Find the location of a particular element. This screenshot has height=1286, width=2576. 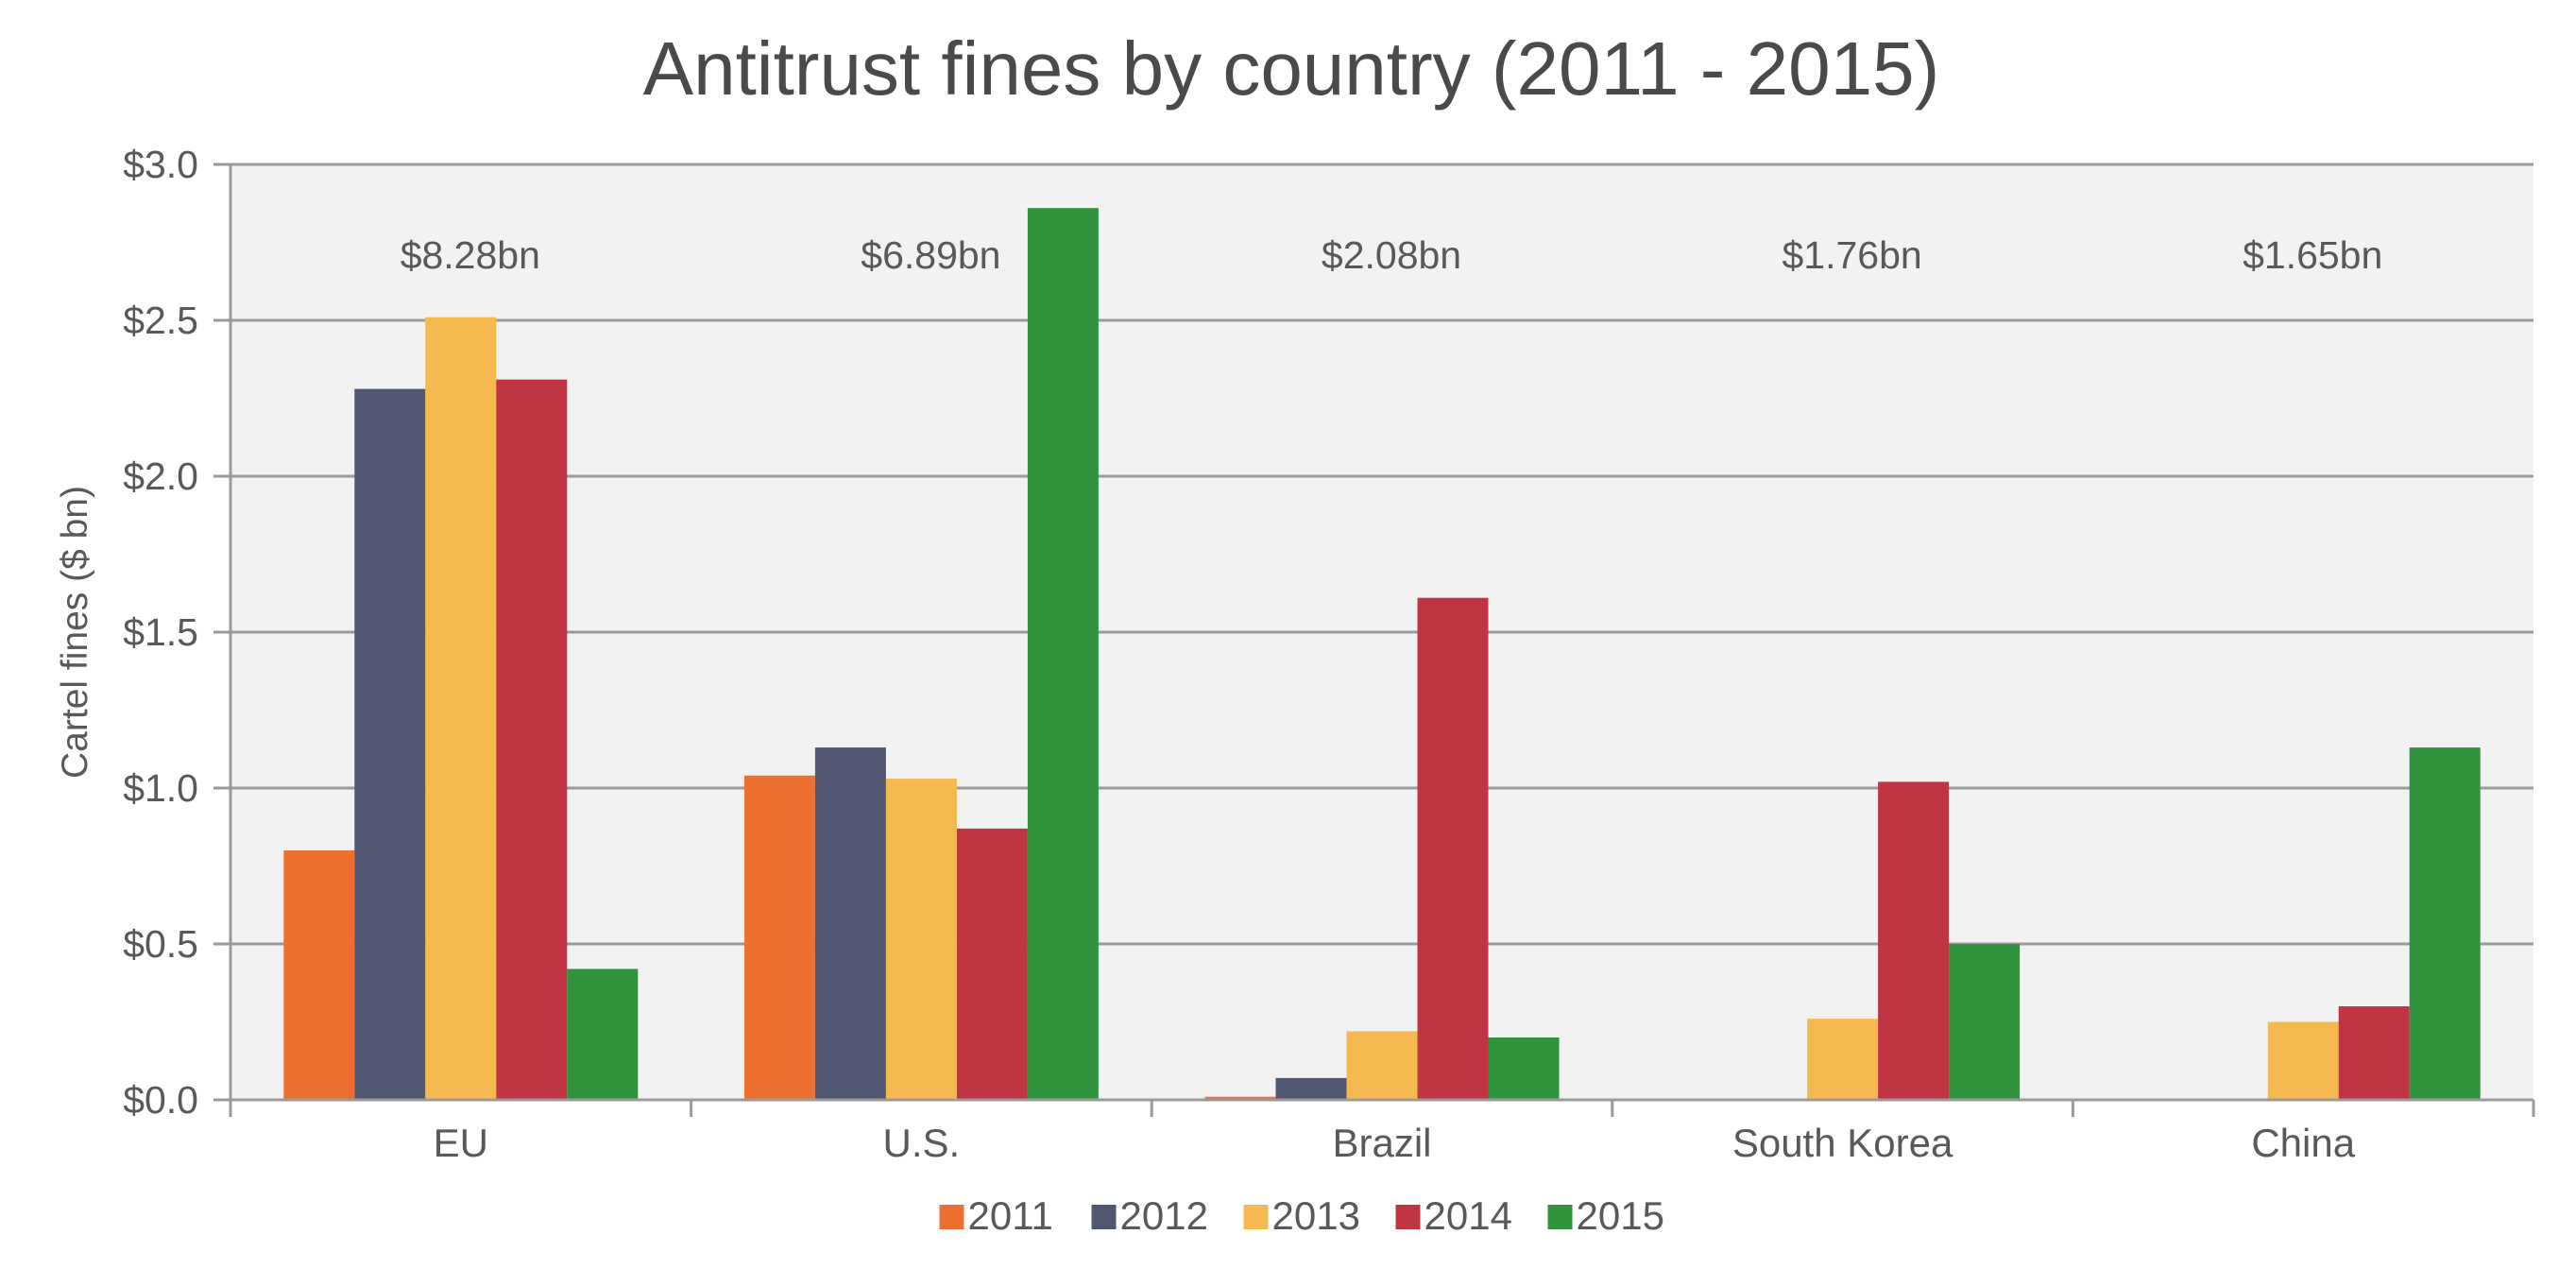

legend-label: 2014 is located at coordinates (1468, 1215).